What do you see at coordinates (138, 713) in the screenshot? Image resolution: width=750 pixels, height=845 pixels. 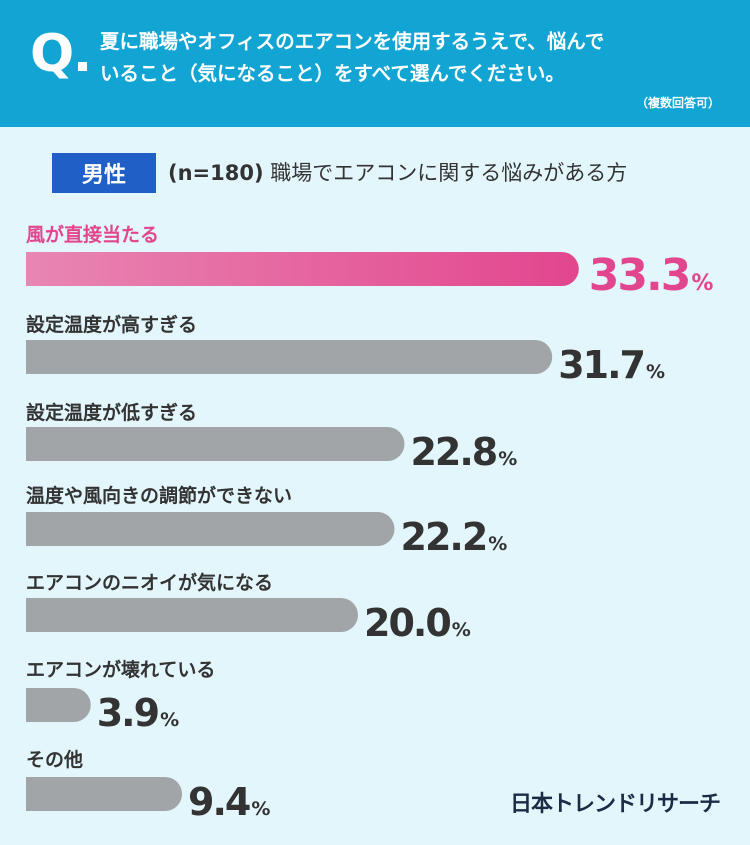 I see `value-label: 3.9%` at bounding box center [138, 713].